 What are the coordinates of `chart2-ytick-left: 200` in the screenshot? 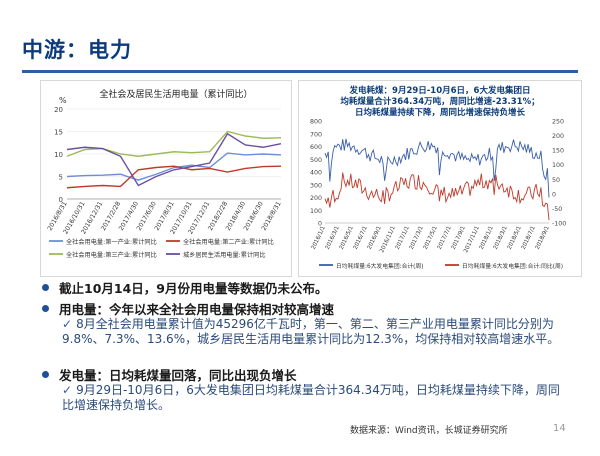 It's located at (316, 198).